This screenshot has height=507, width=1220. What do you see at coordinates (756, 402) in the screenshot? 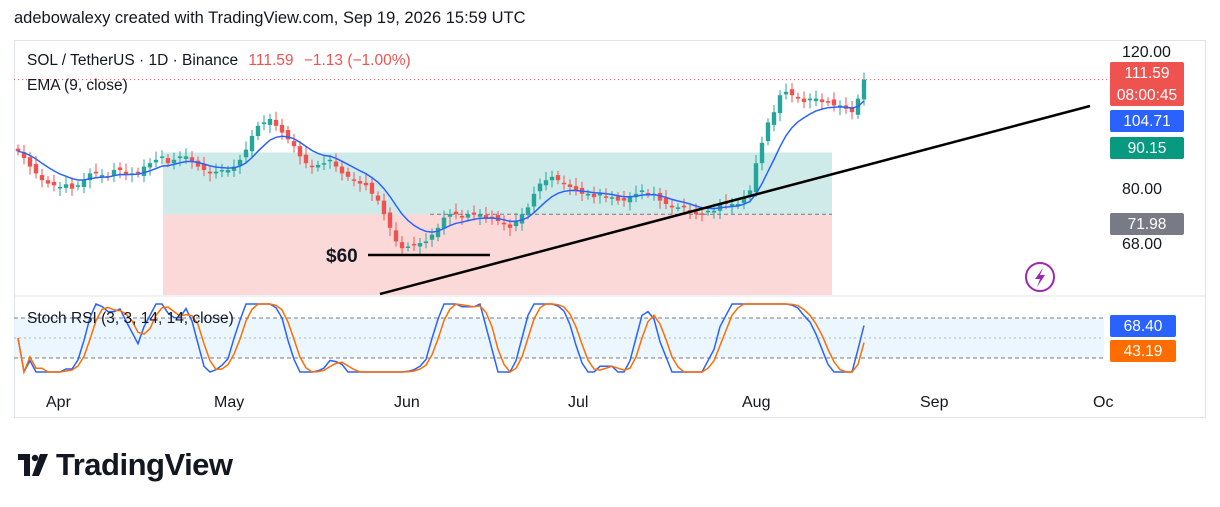
I see `x-tick-label: Aug` at bounding box center [756, 402].